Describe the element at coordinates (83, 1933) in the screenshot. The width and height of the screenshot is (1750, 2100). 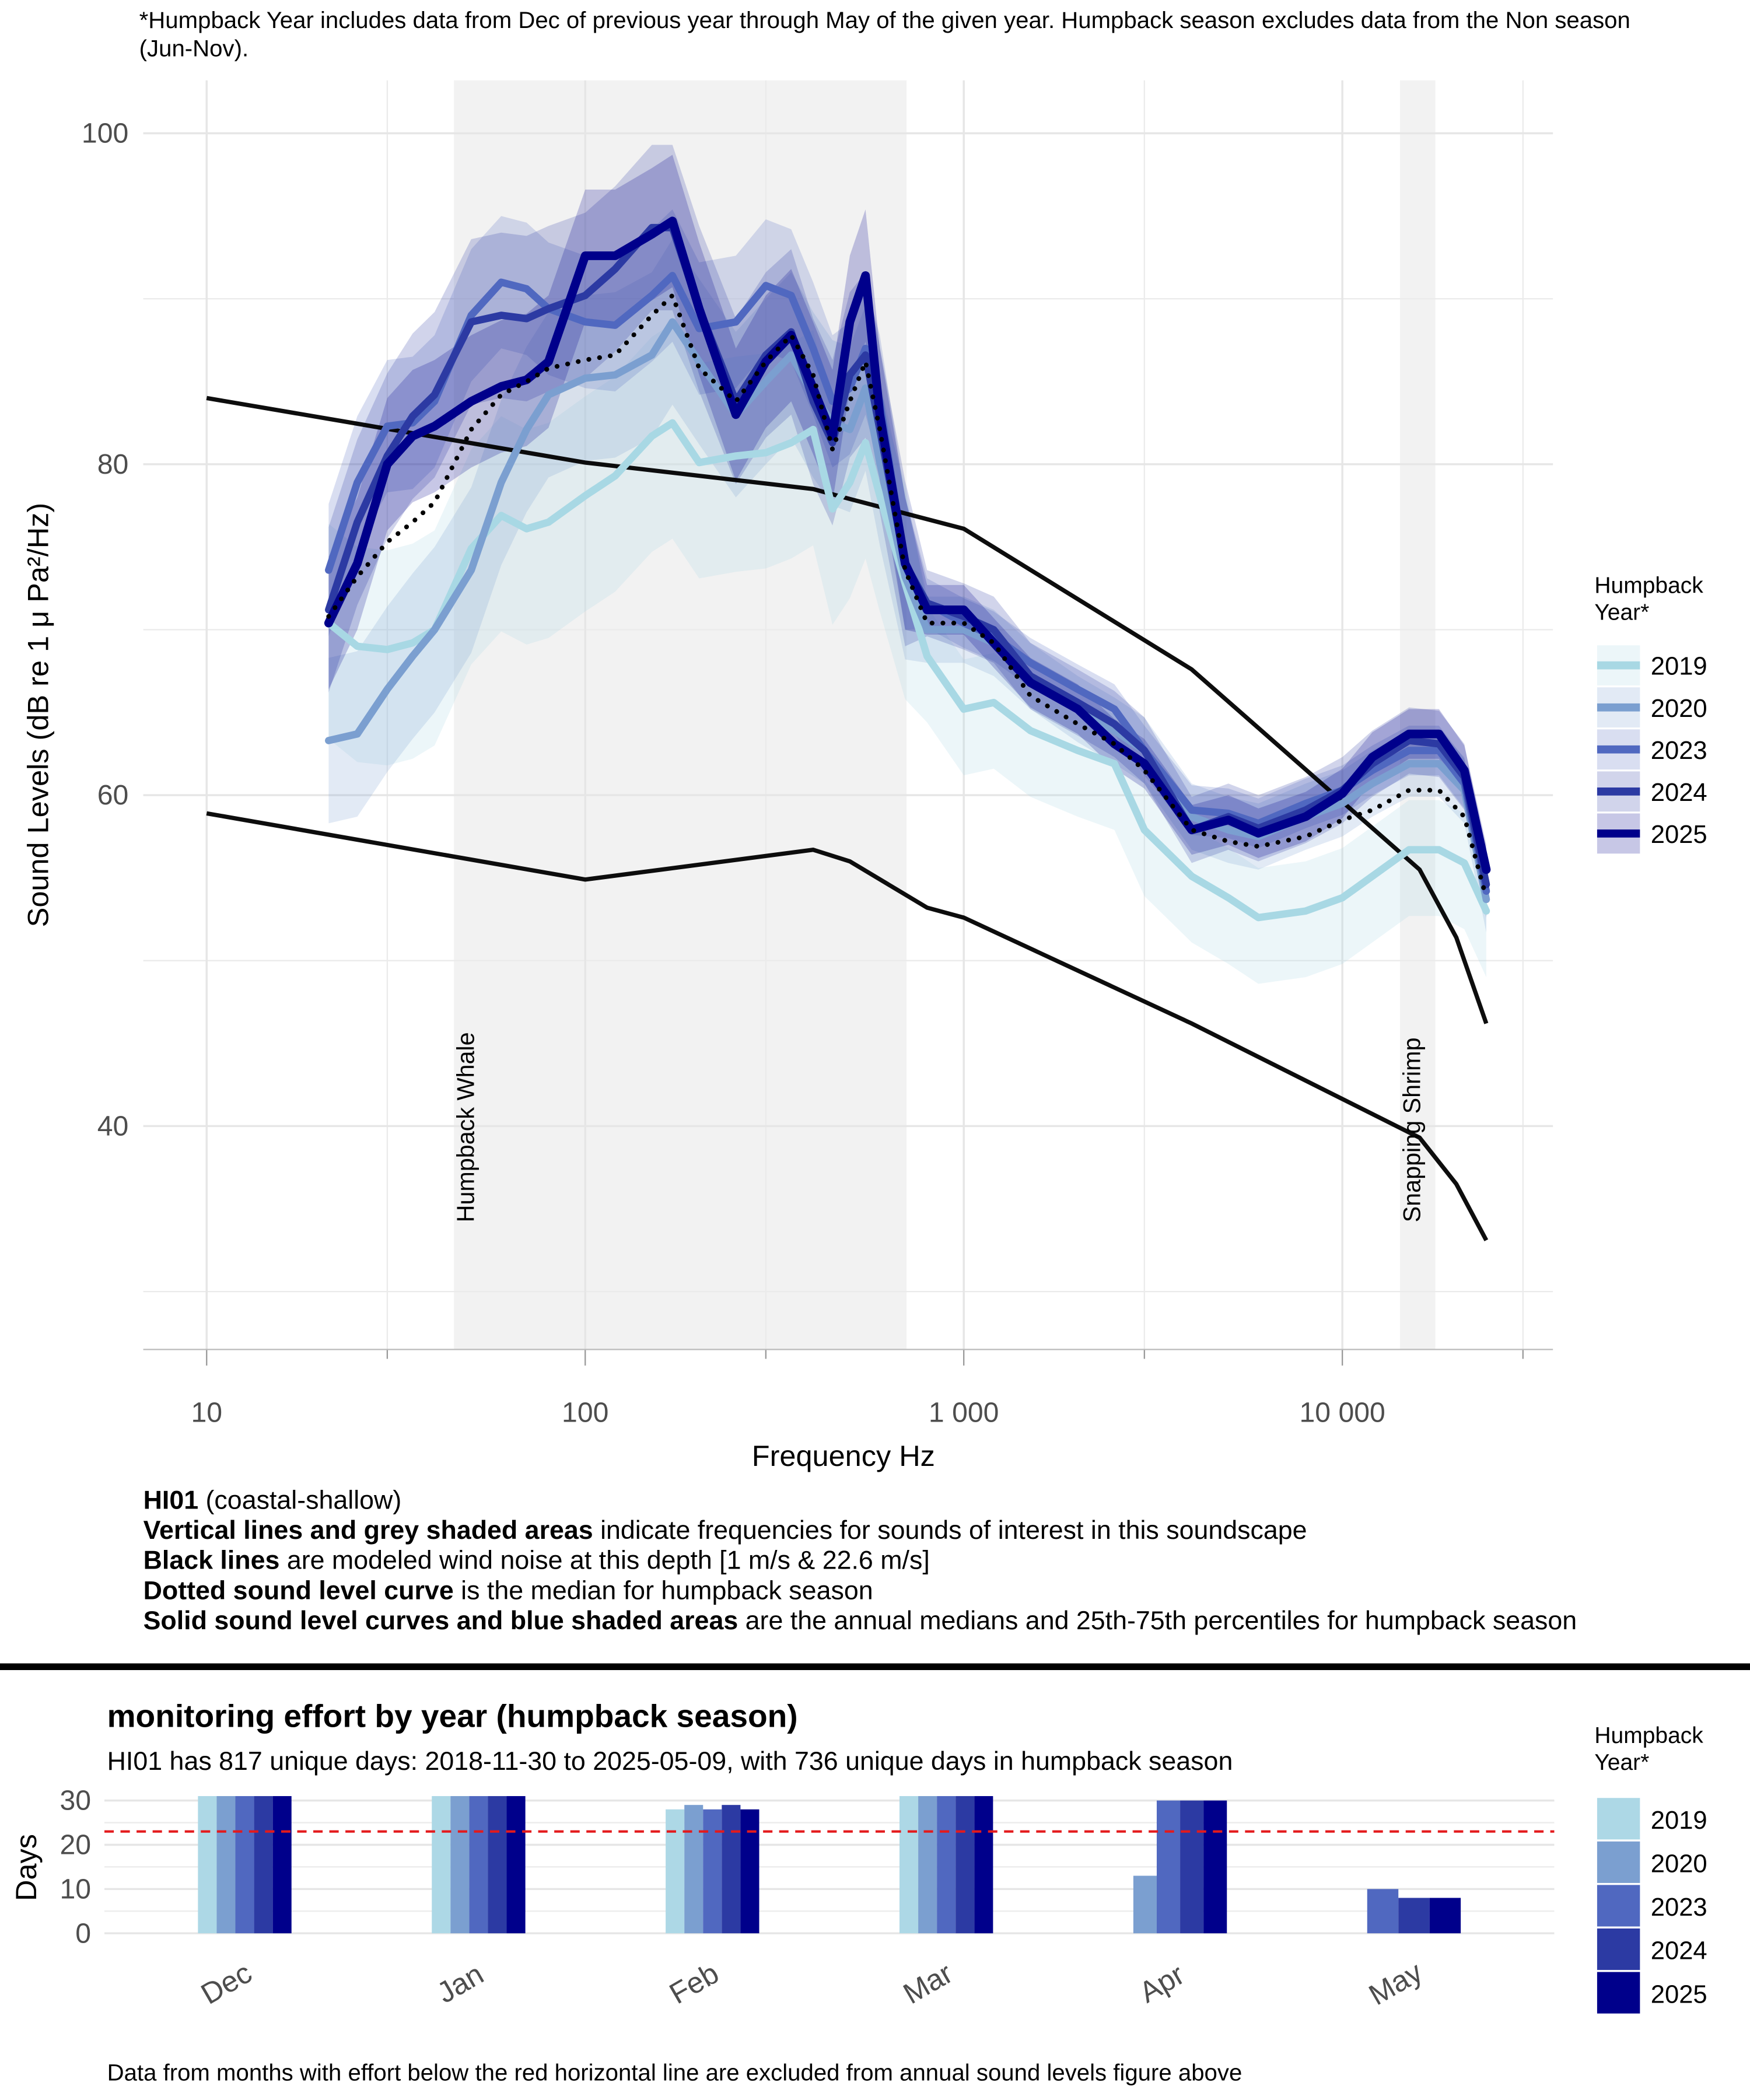
I see `y-tick-label: 0` at that location.